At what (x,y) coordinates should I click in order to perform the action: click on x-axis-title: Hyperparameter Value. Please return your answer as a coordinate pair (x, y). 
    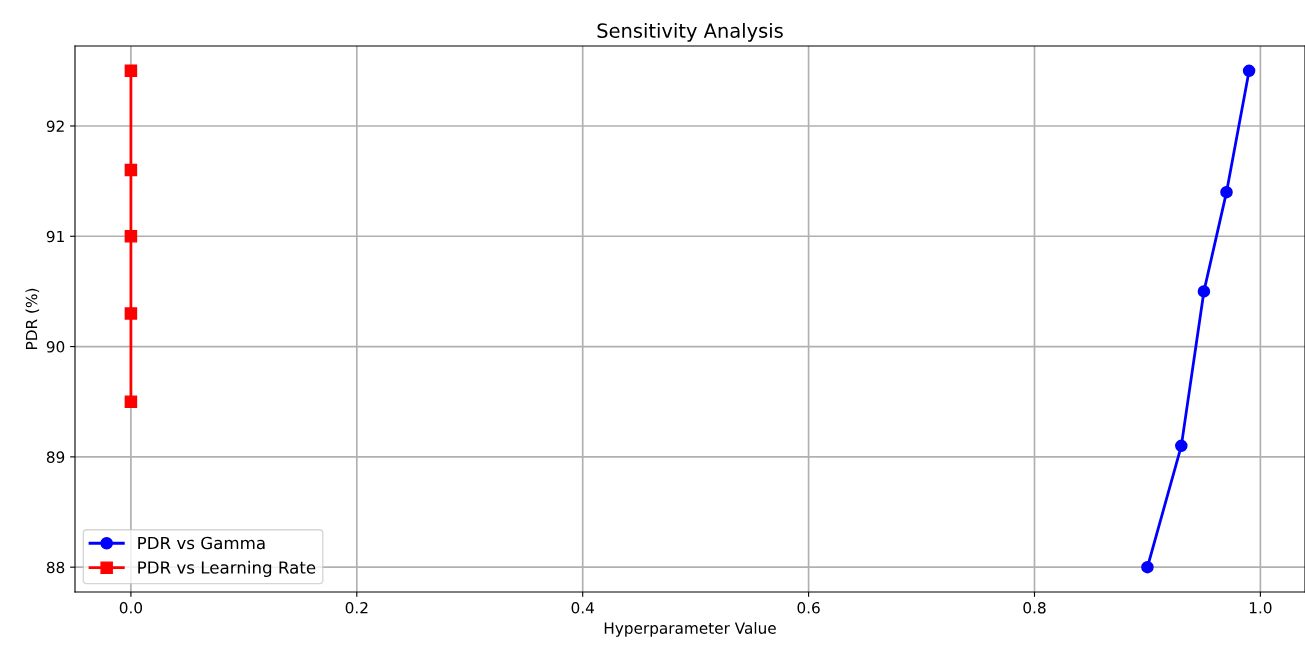
    Looking at the image, I should click on (690, 629).